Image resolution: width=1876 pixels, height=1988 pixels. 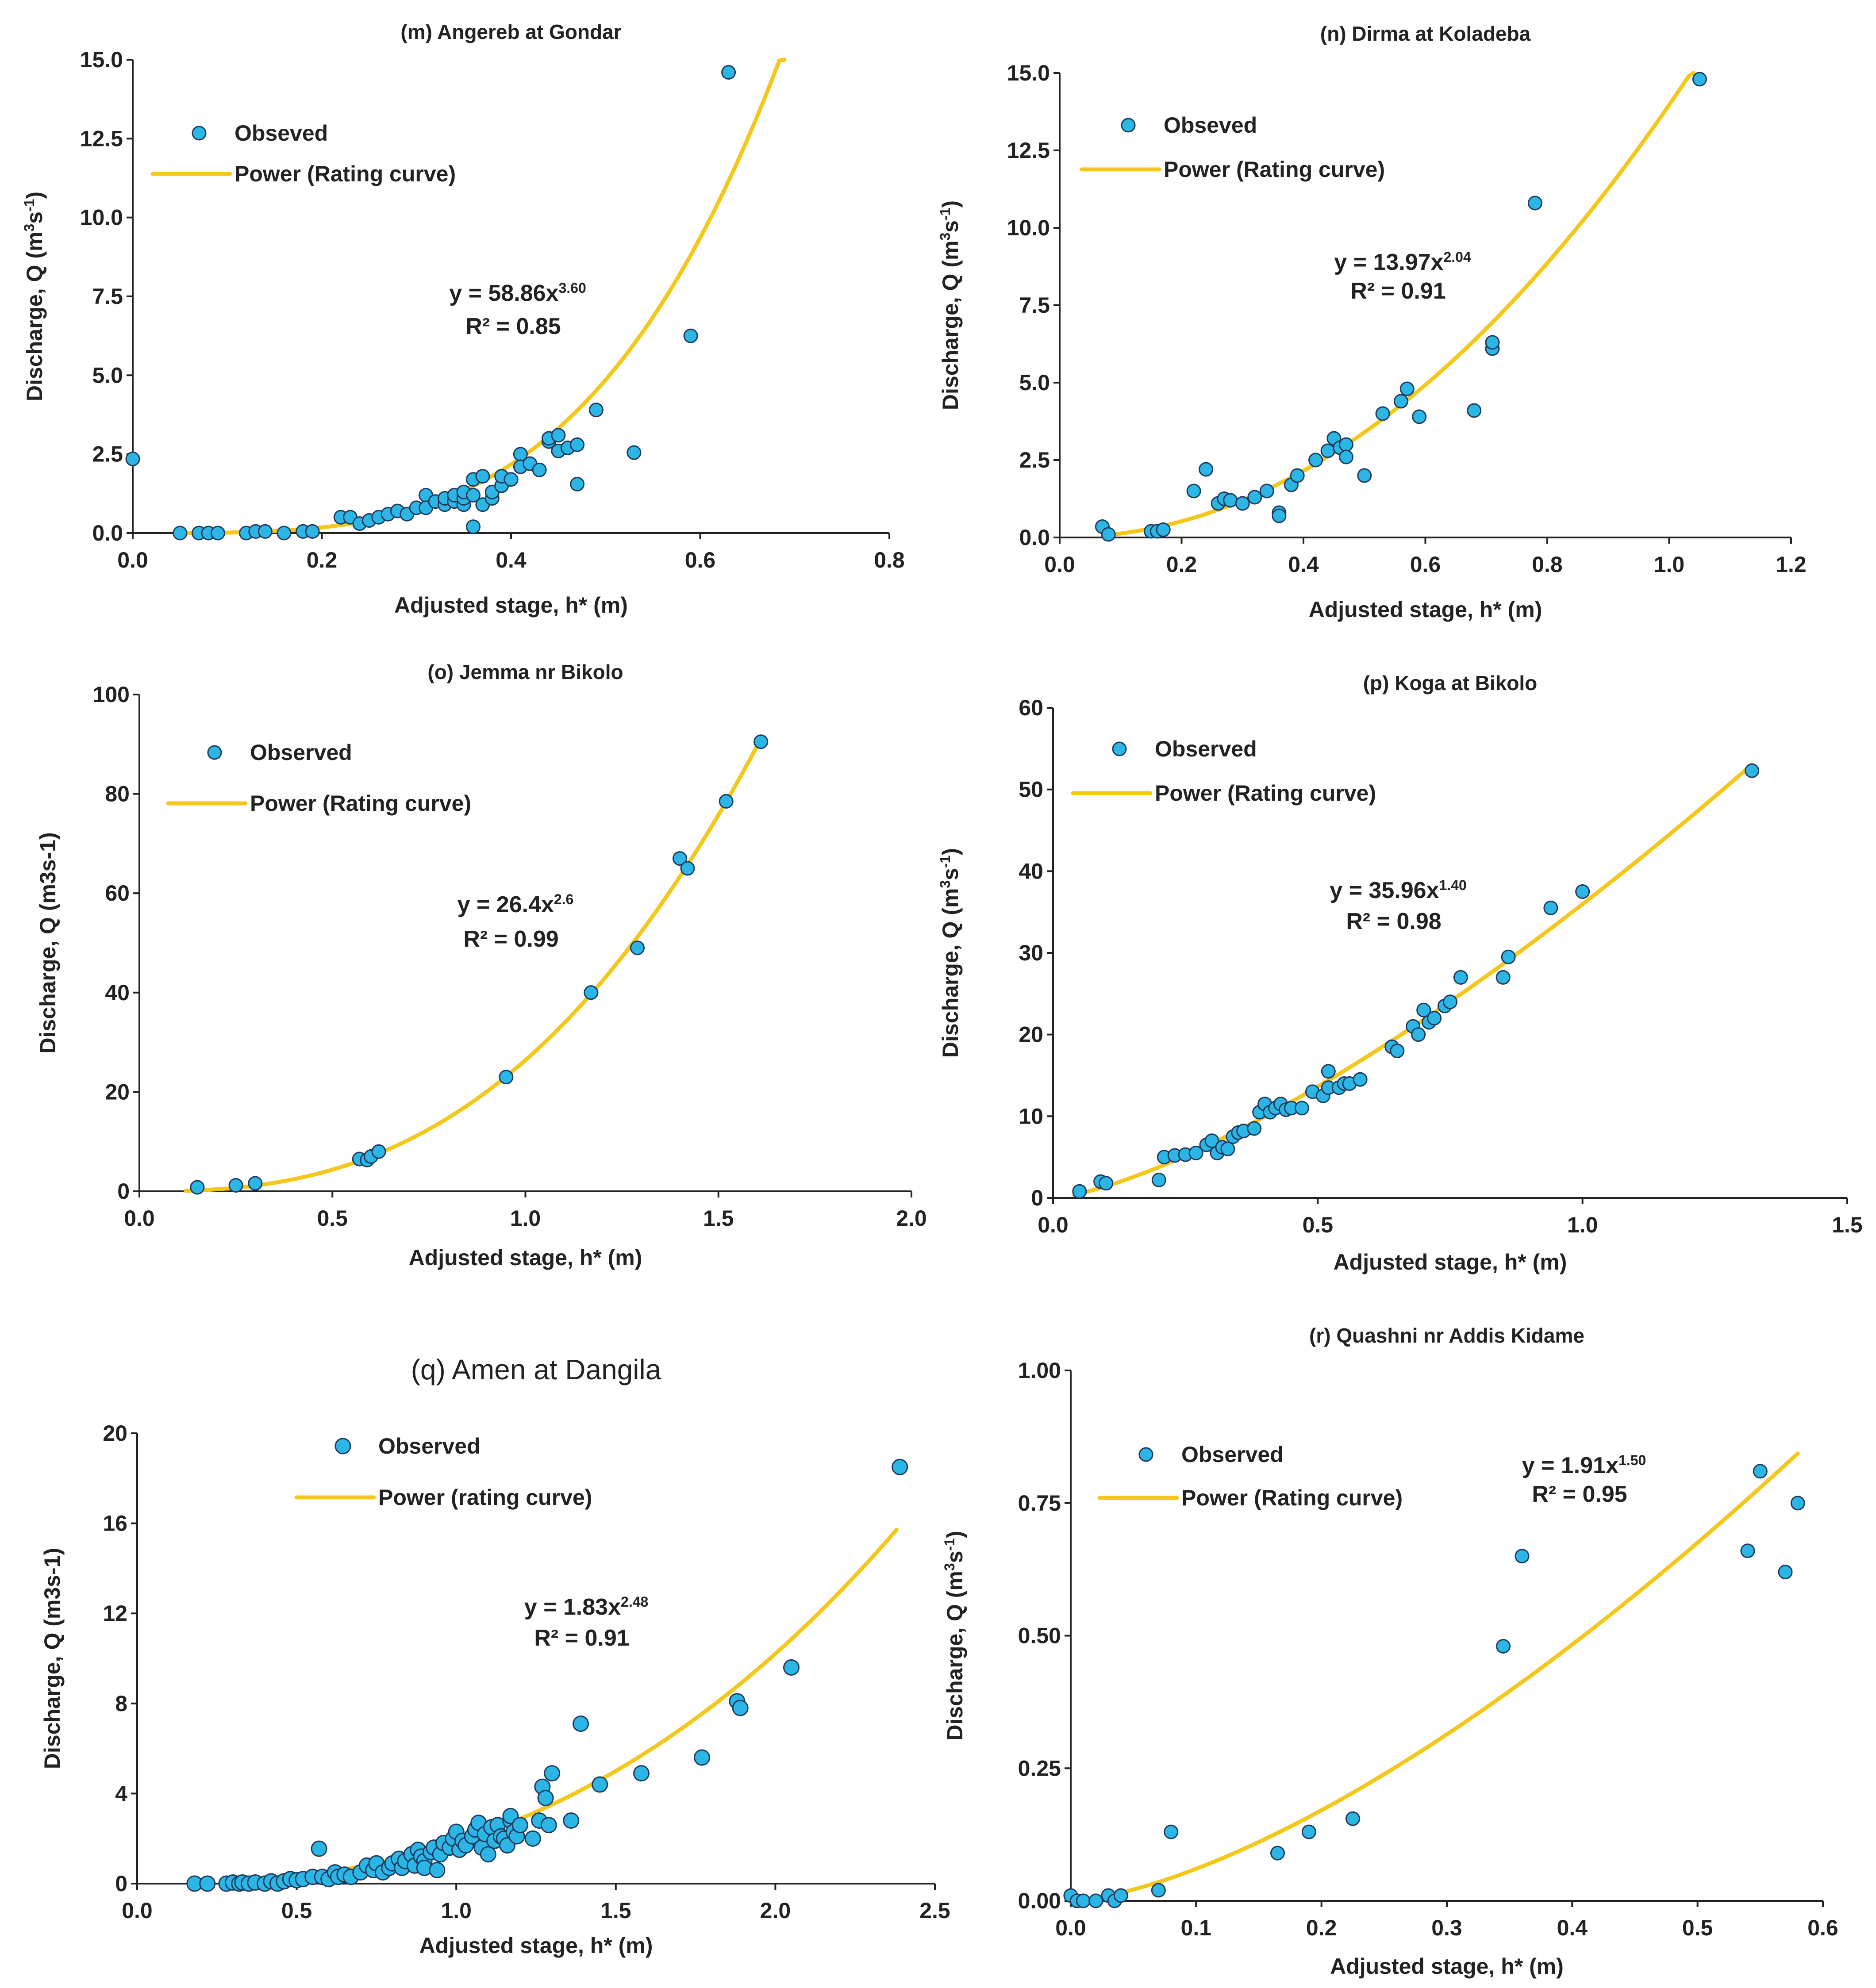 I want to click on fit-r-squared: R² = 0.98, so click(x=1394, y=921).